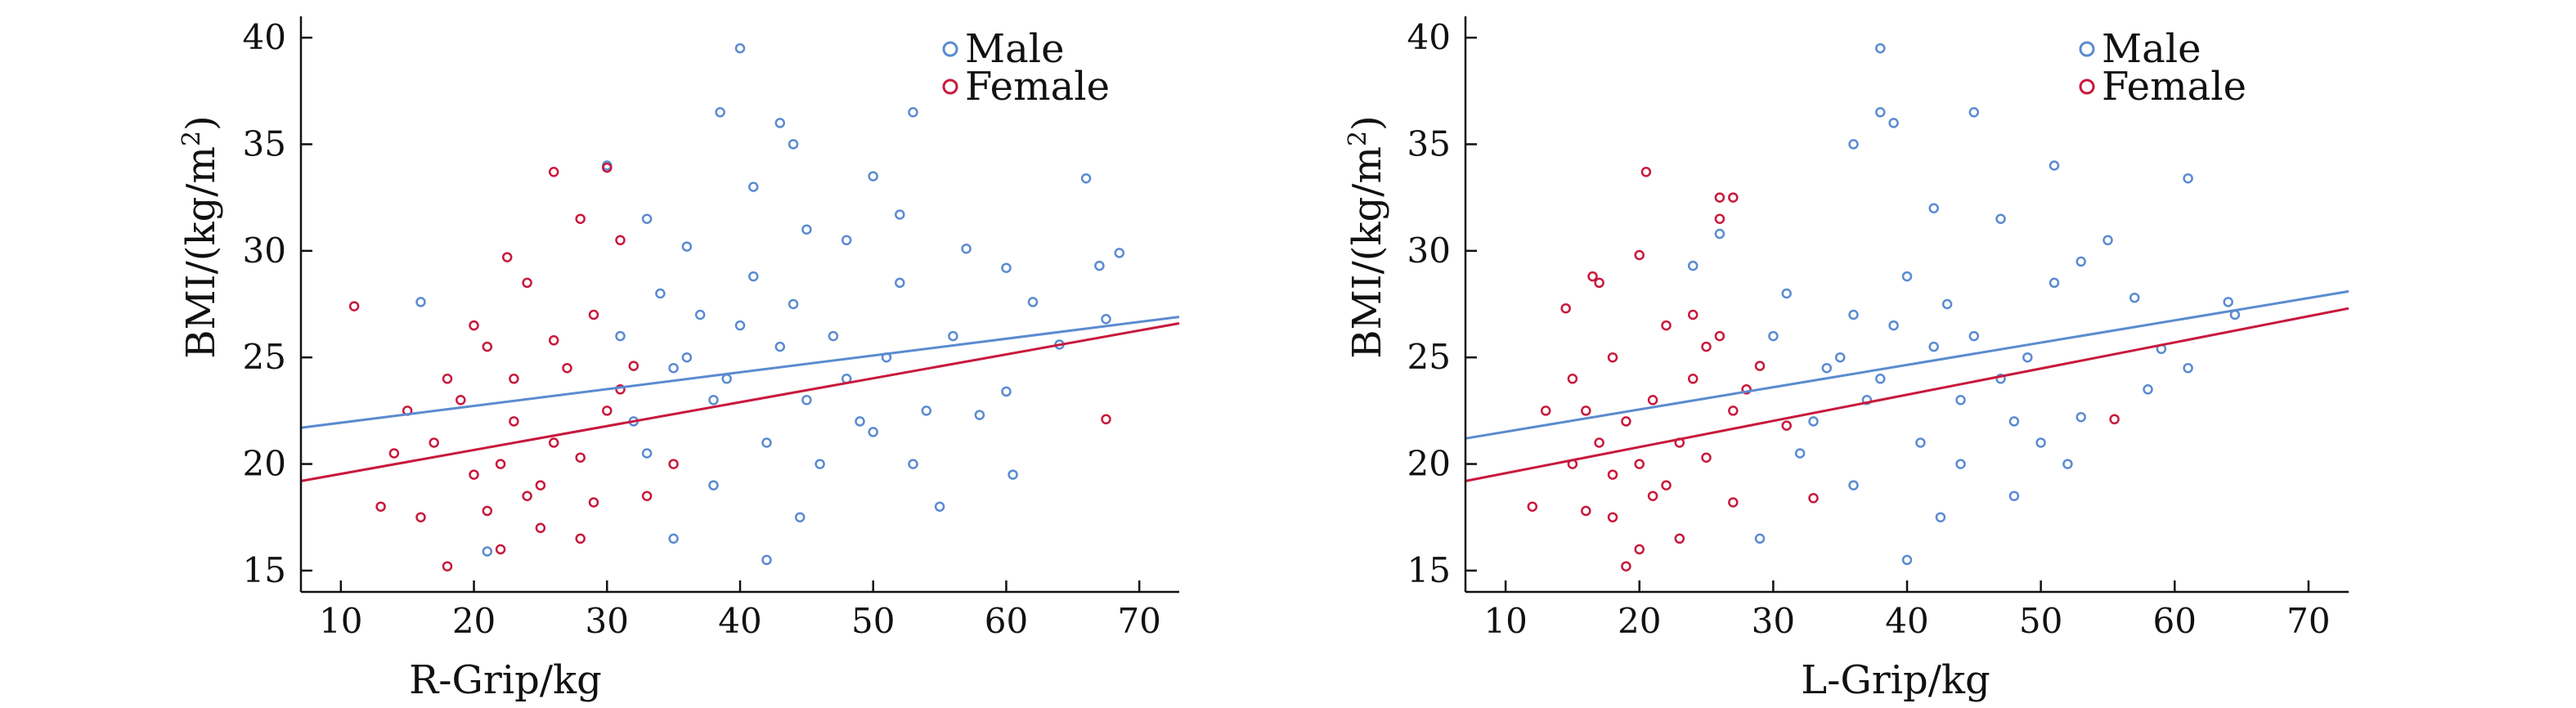 This screenshot has width=2576, height=708. What do you see at coordinates (2040, 621) in the screenshot?
I see `x-tick-label: 50` at bounding box center [2040, 621].